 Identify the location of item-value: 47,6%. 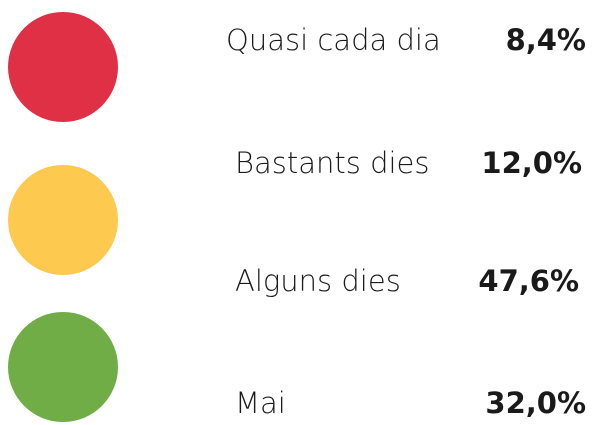
(528, 281).